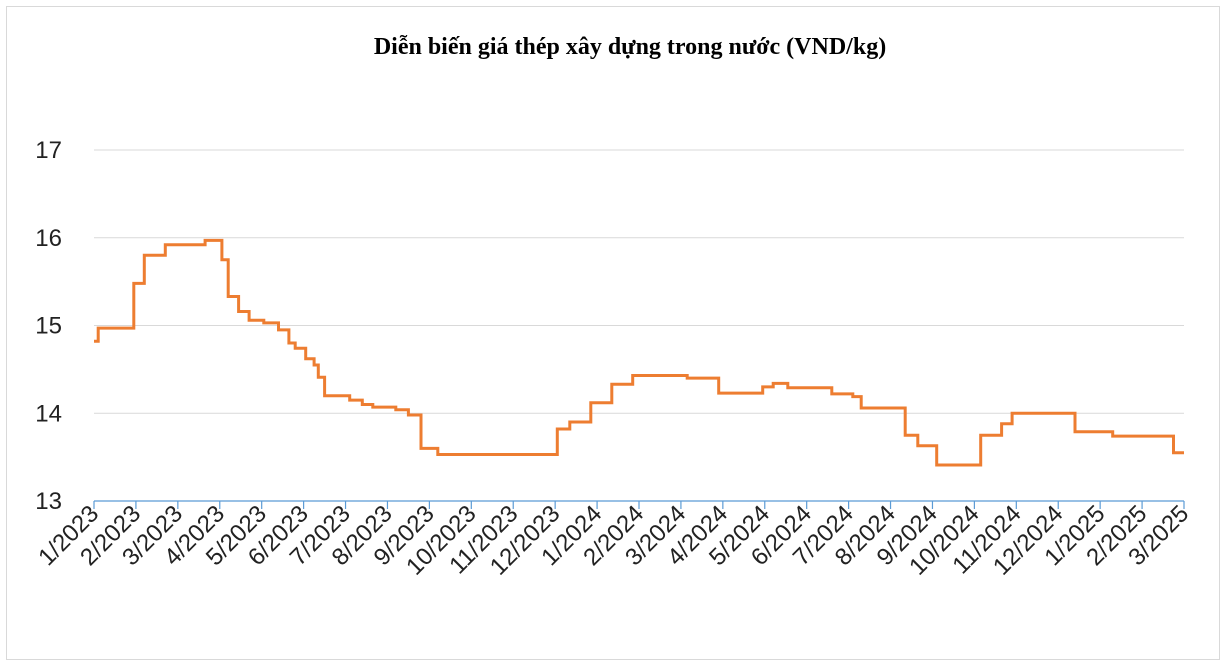  Describe the element at coordinates (48, 150) in the screenshot. I see `y-tick-17: 17` at that location.